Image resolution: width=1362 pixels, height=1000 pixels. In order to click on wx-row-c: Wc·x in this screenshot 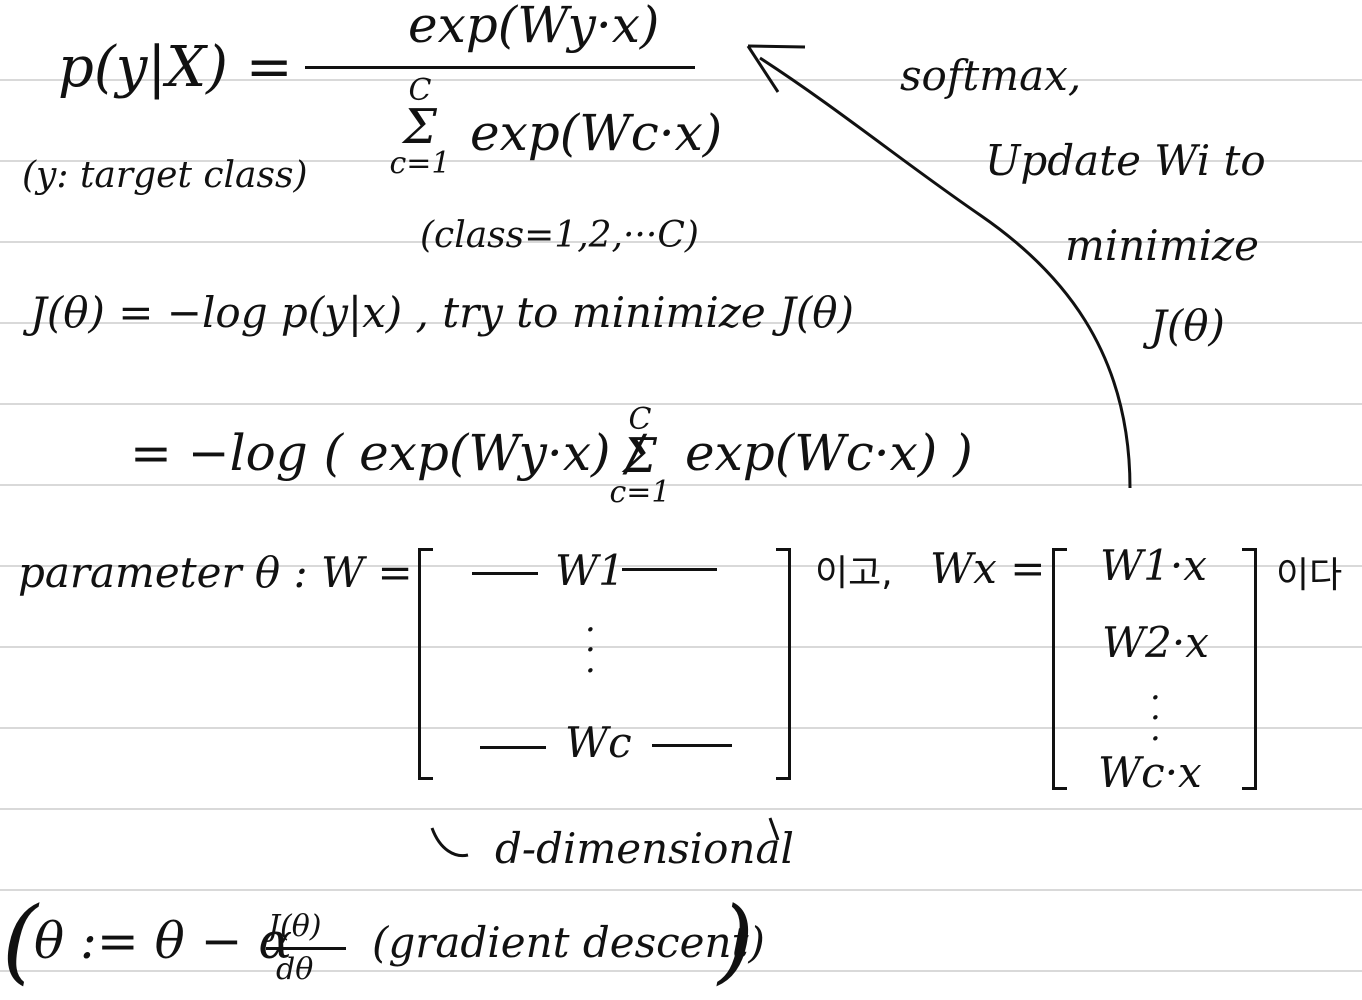, I will do `click(1150, 772)`.